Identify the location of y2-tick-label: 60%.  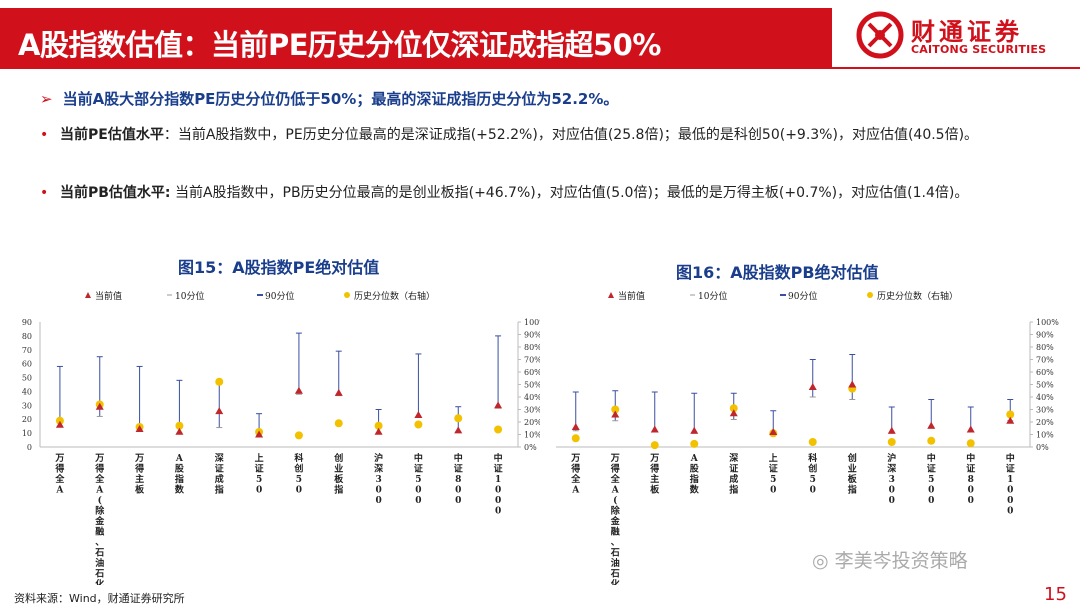
(532, 372).